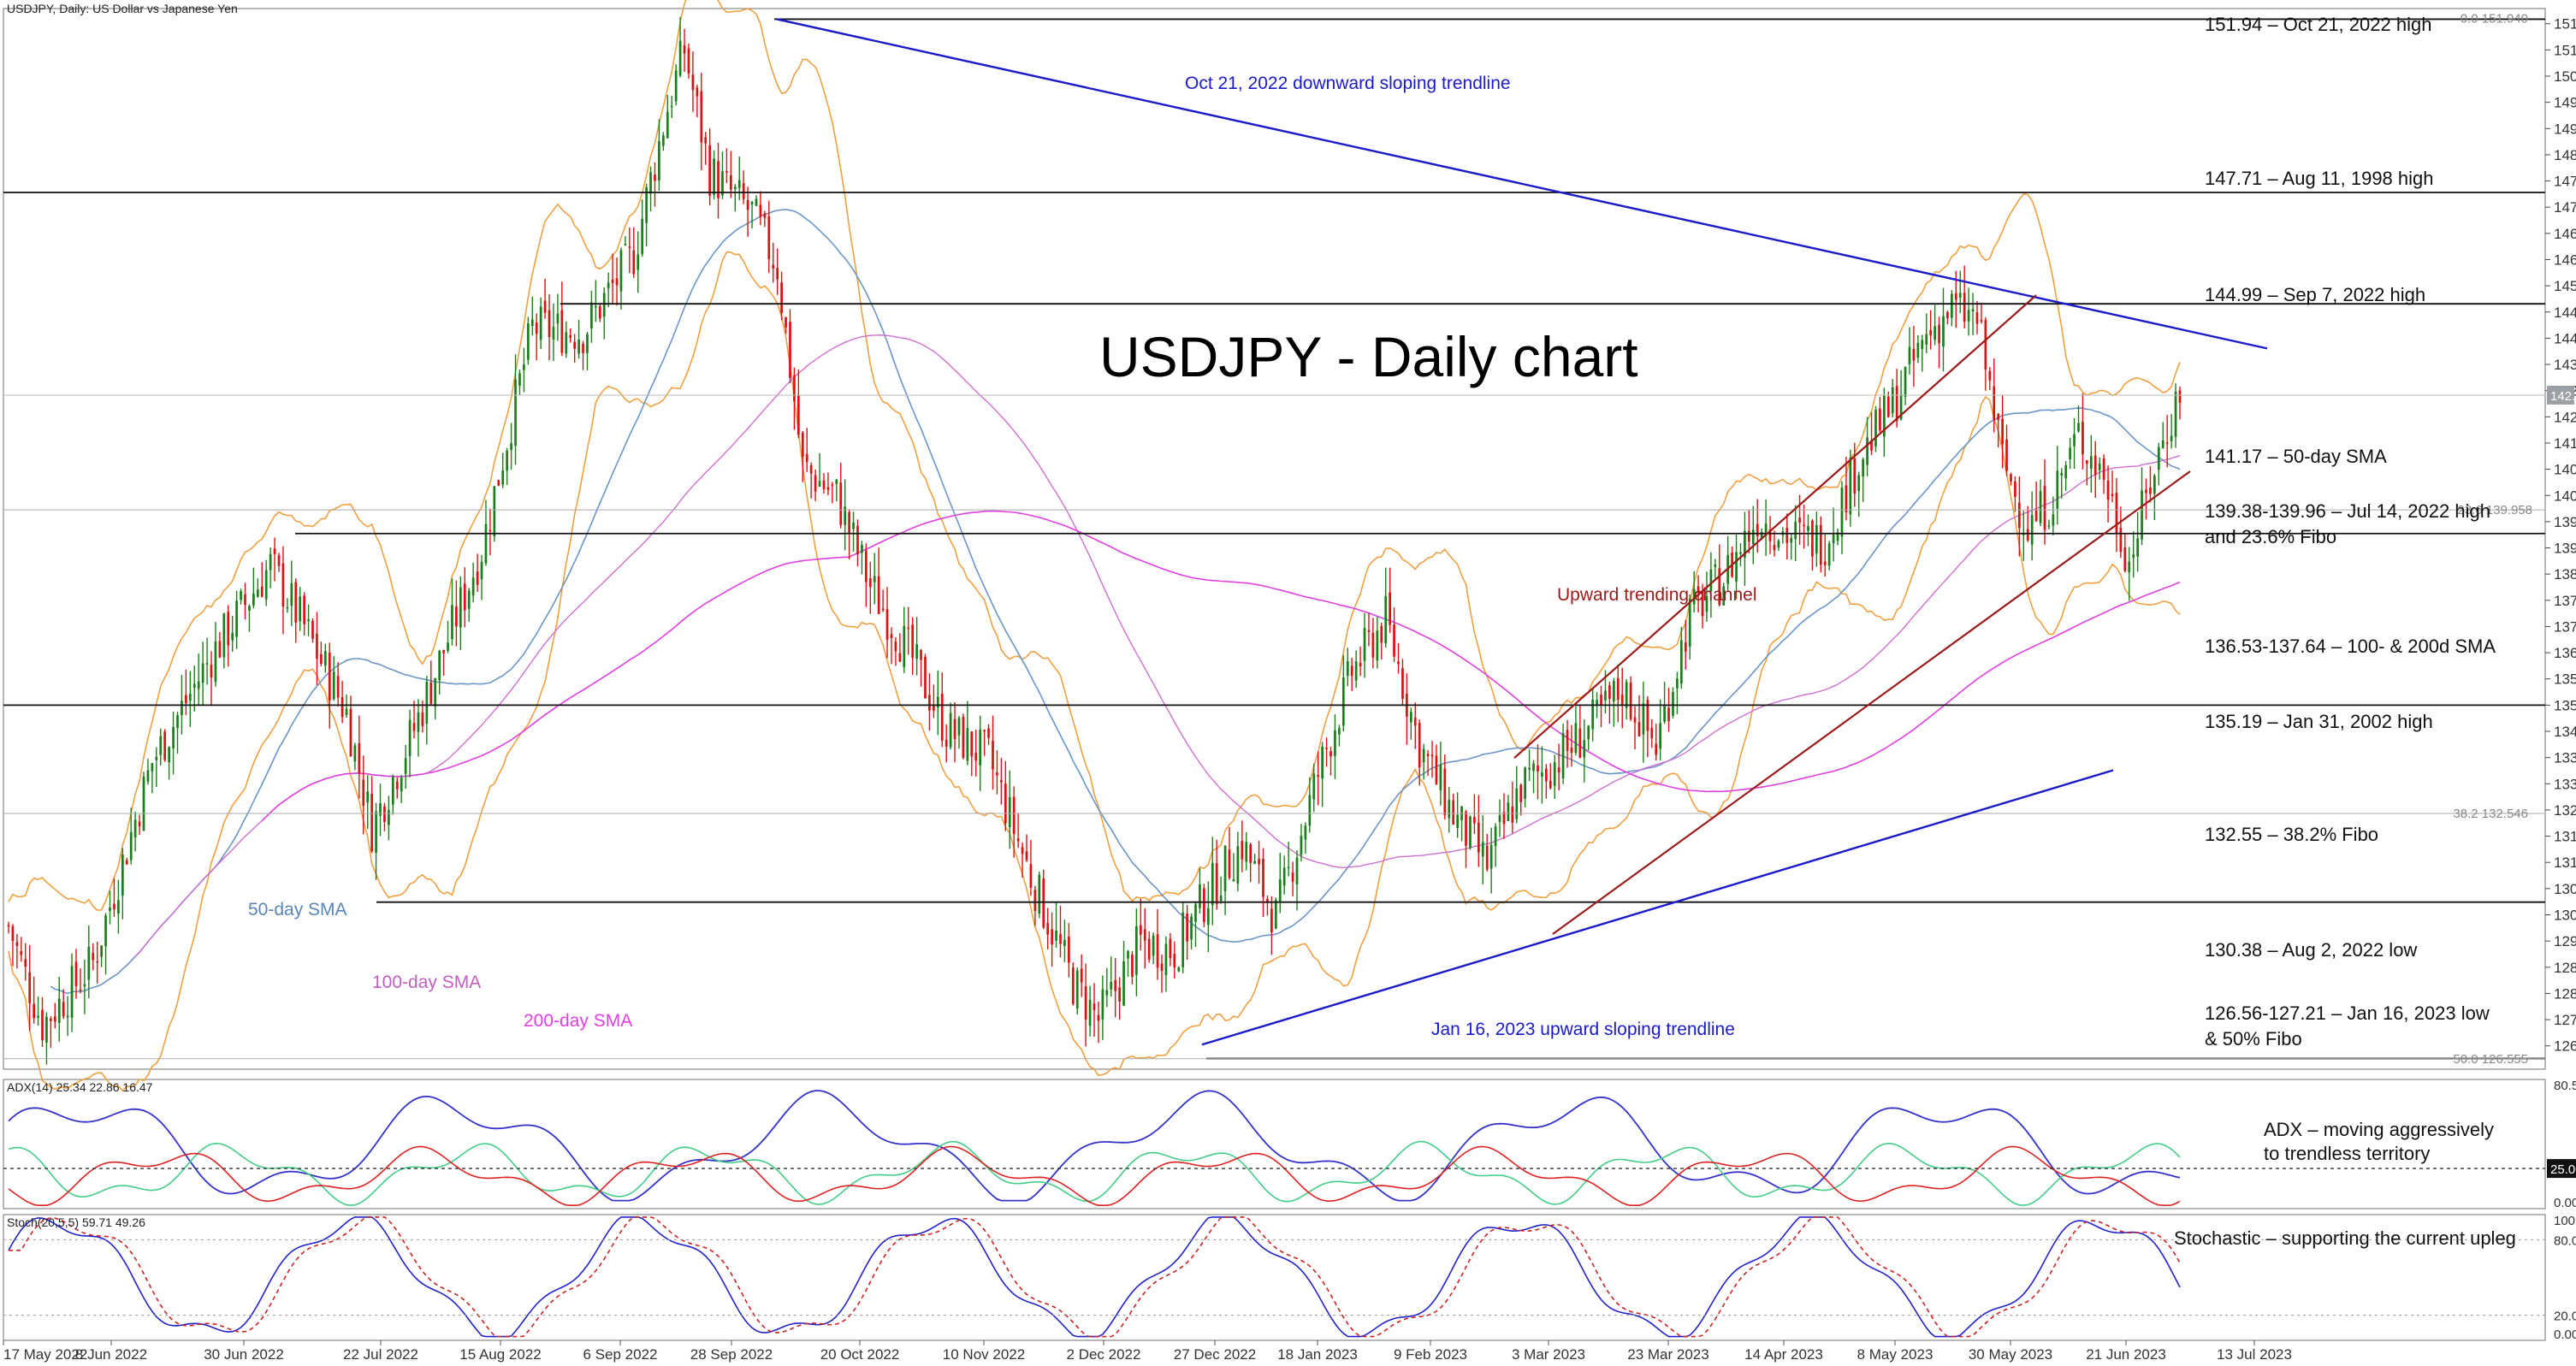 The image size is (2576, 1366). What do you see at coordinates (2565, 1086) in the screenshot?
I see `adx-tick-label: 80.51` at bounding box center [2565, 1086].